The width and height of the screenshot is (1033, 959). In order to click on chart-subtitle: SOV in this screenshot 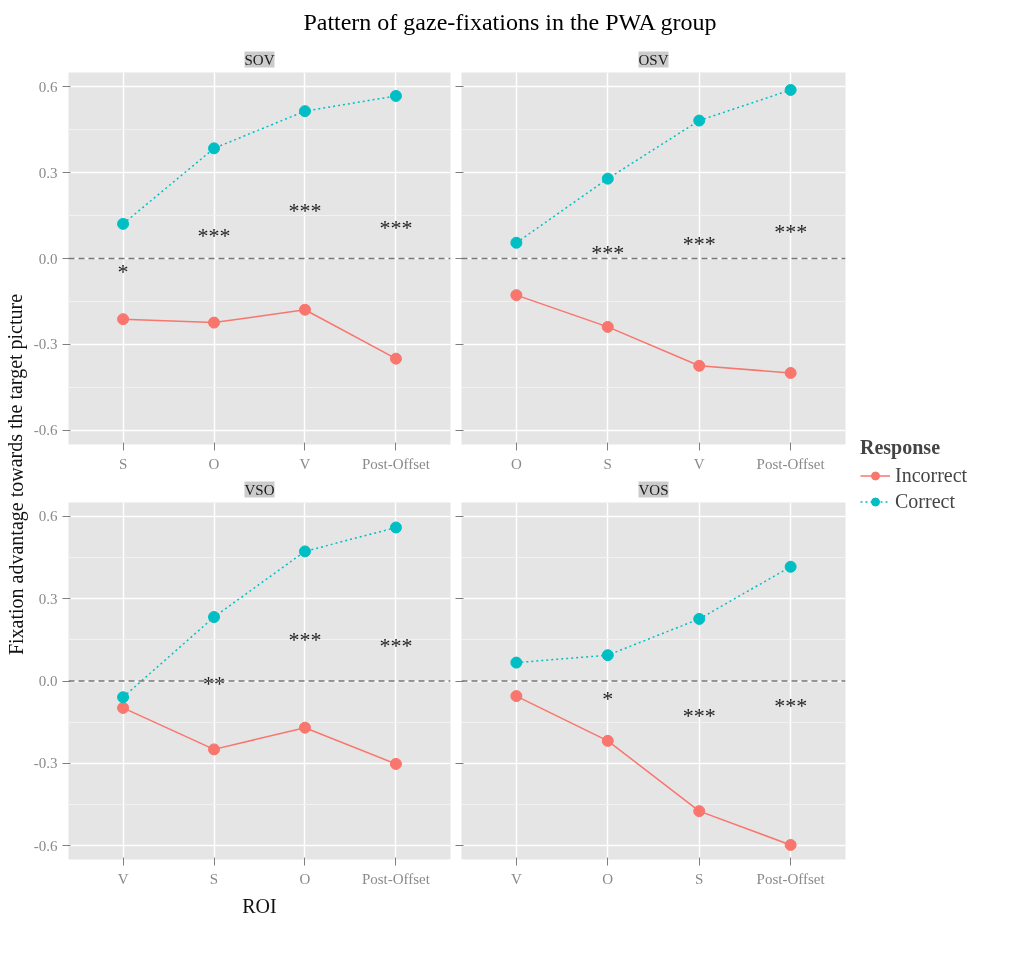, I will do `click(259, 59)`.